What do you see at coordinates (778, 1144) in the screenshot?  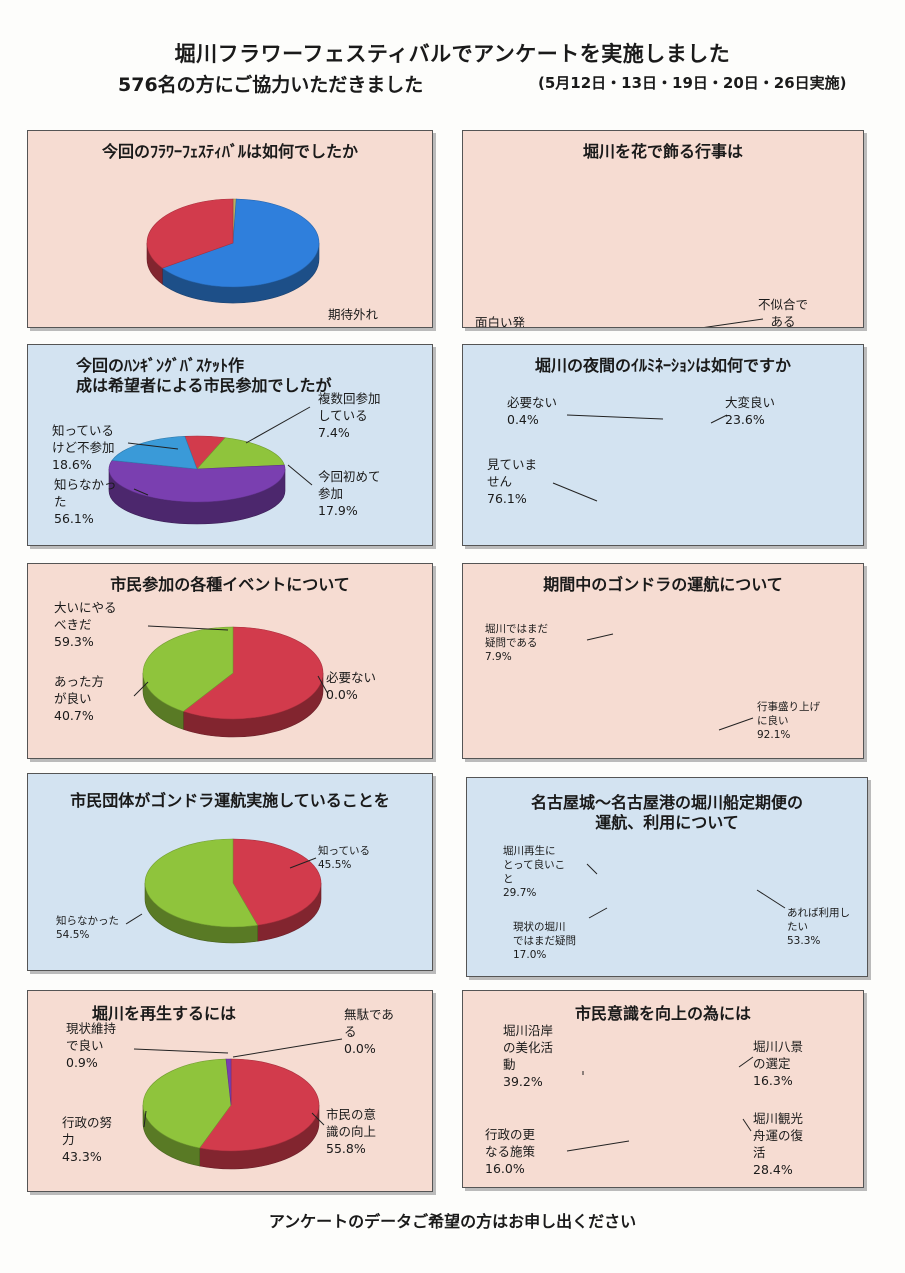 I see `slice-label: 堀川観光舟運の復活 28.4%` at bounding box center [778, 1144].